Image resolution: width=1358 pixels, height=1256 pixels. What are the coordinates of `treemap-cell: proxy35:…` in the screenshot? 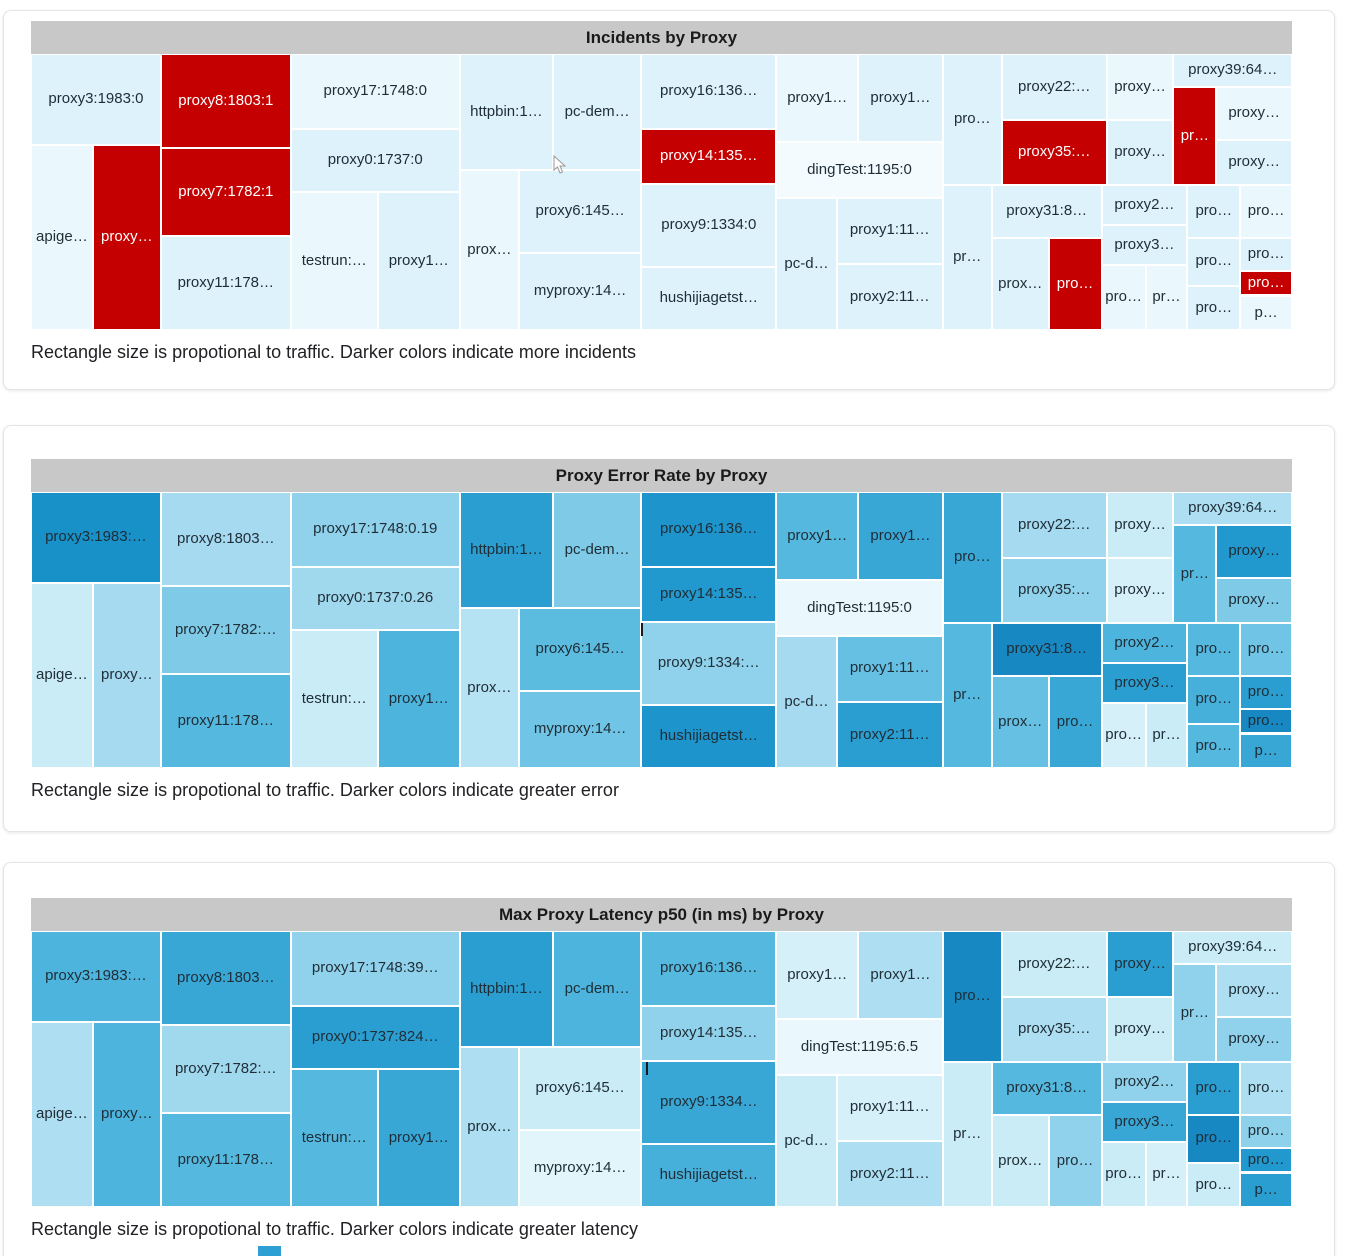 It's located at (1054, 1030).